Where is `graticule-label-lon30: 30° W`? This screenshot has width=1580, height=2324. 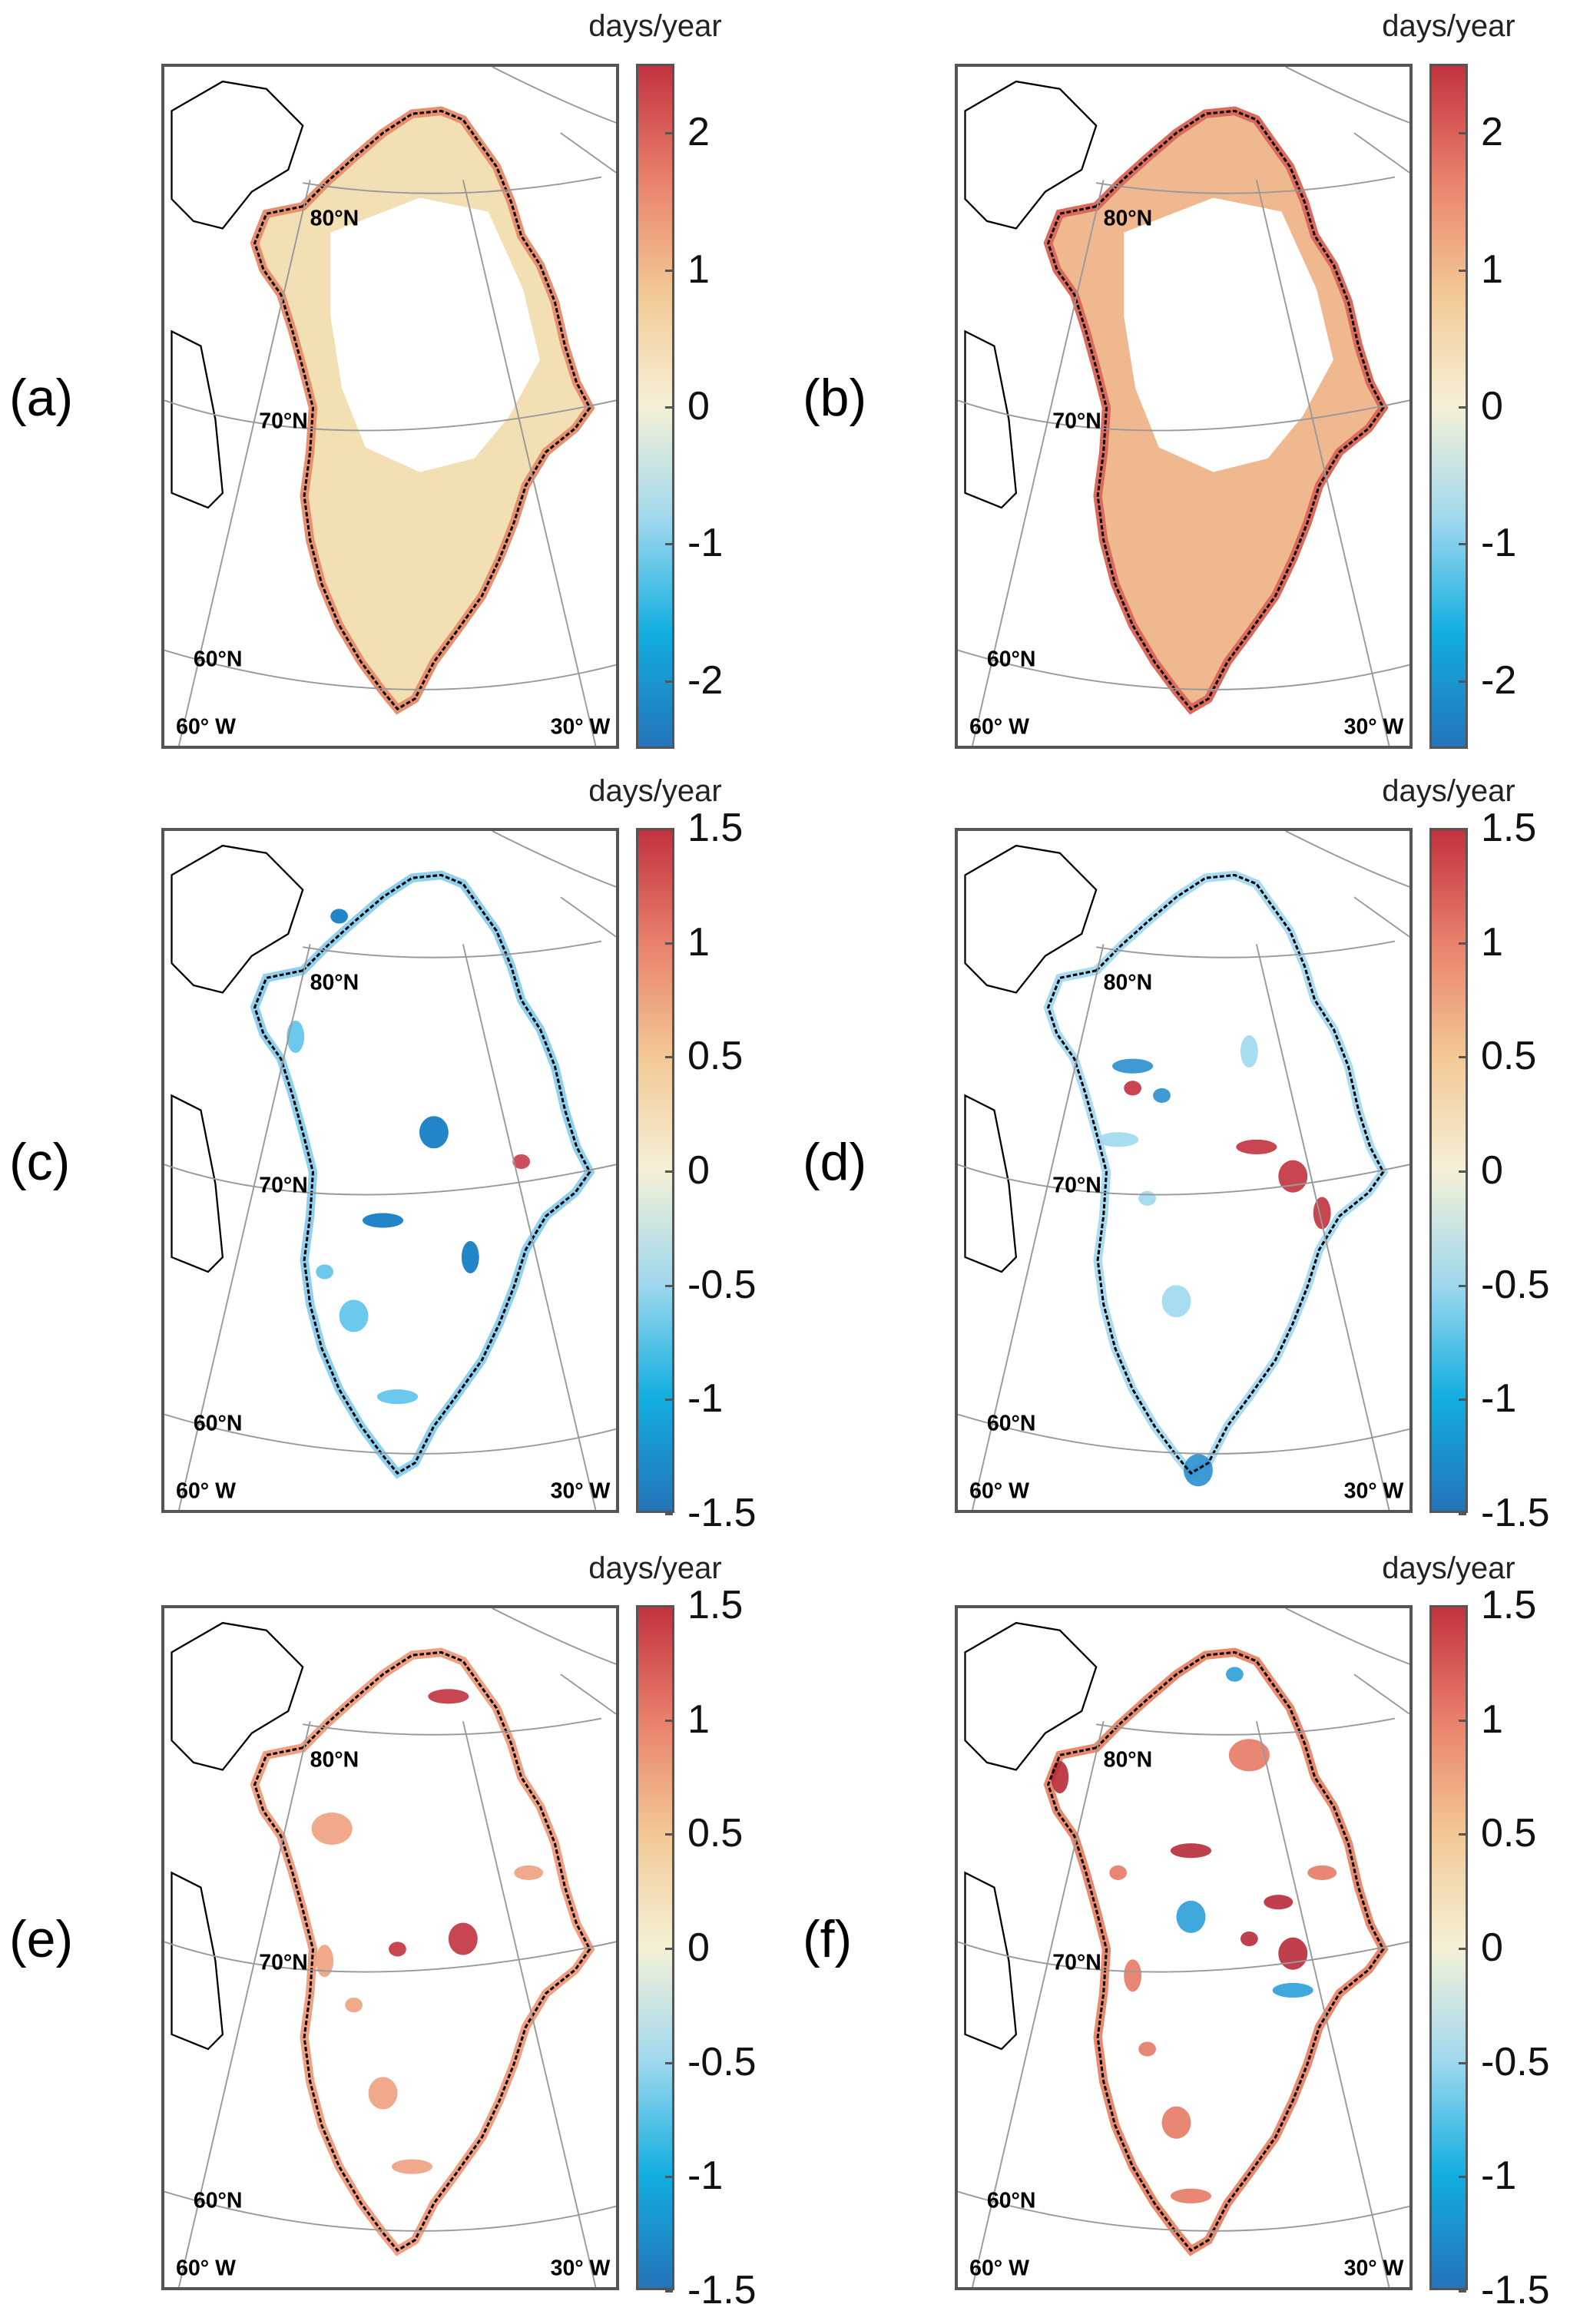
graticule-label-lon30: 30° W is located at coordinates (1374, 727).